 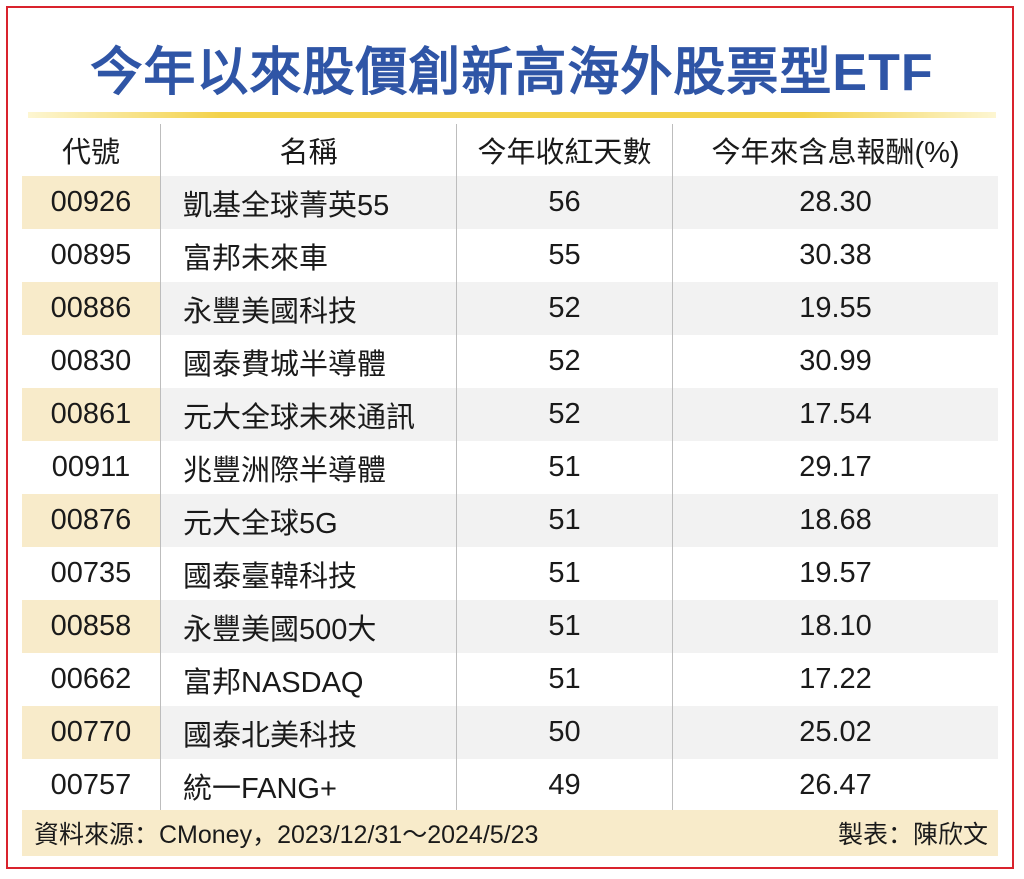 What do you see at coordinates (91, 732) in the screenshot?
I see `cell-code: 00770` at bounding box center [91, 732].